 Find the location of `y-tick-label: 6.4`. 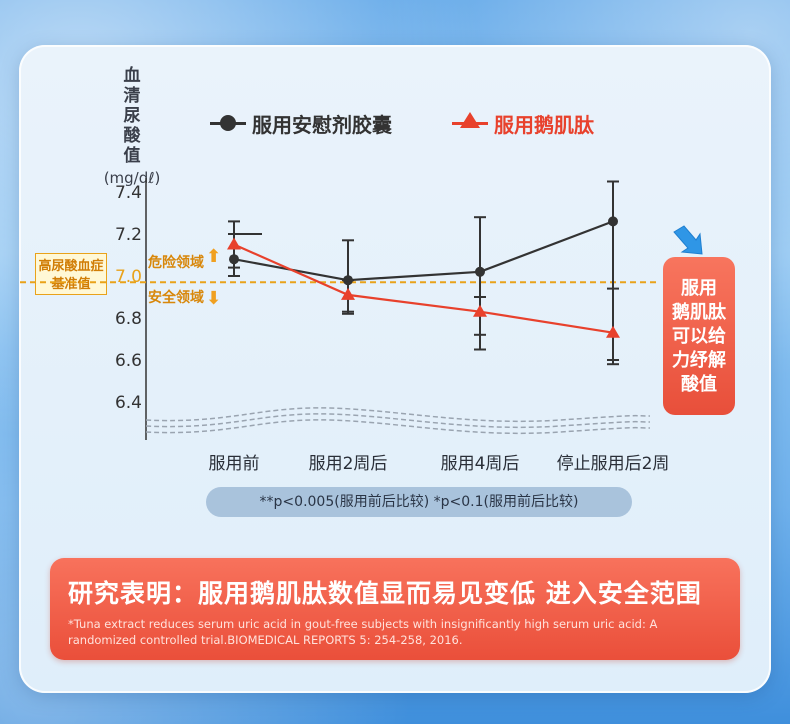

y-tick-label: 6.4 is located at coordinates (128, 403).